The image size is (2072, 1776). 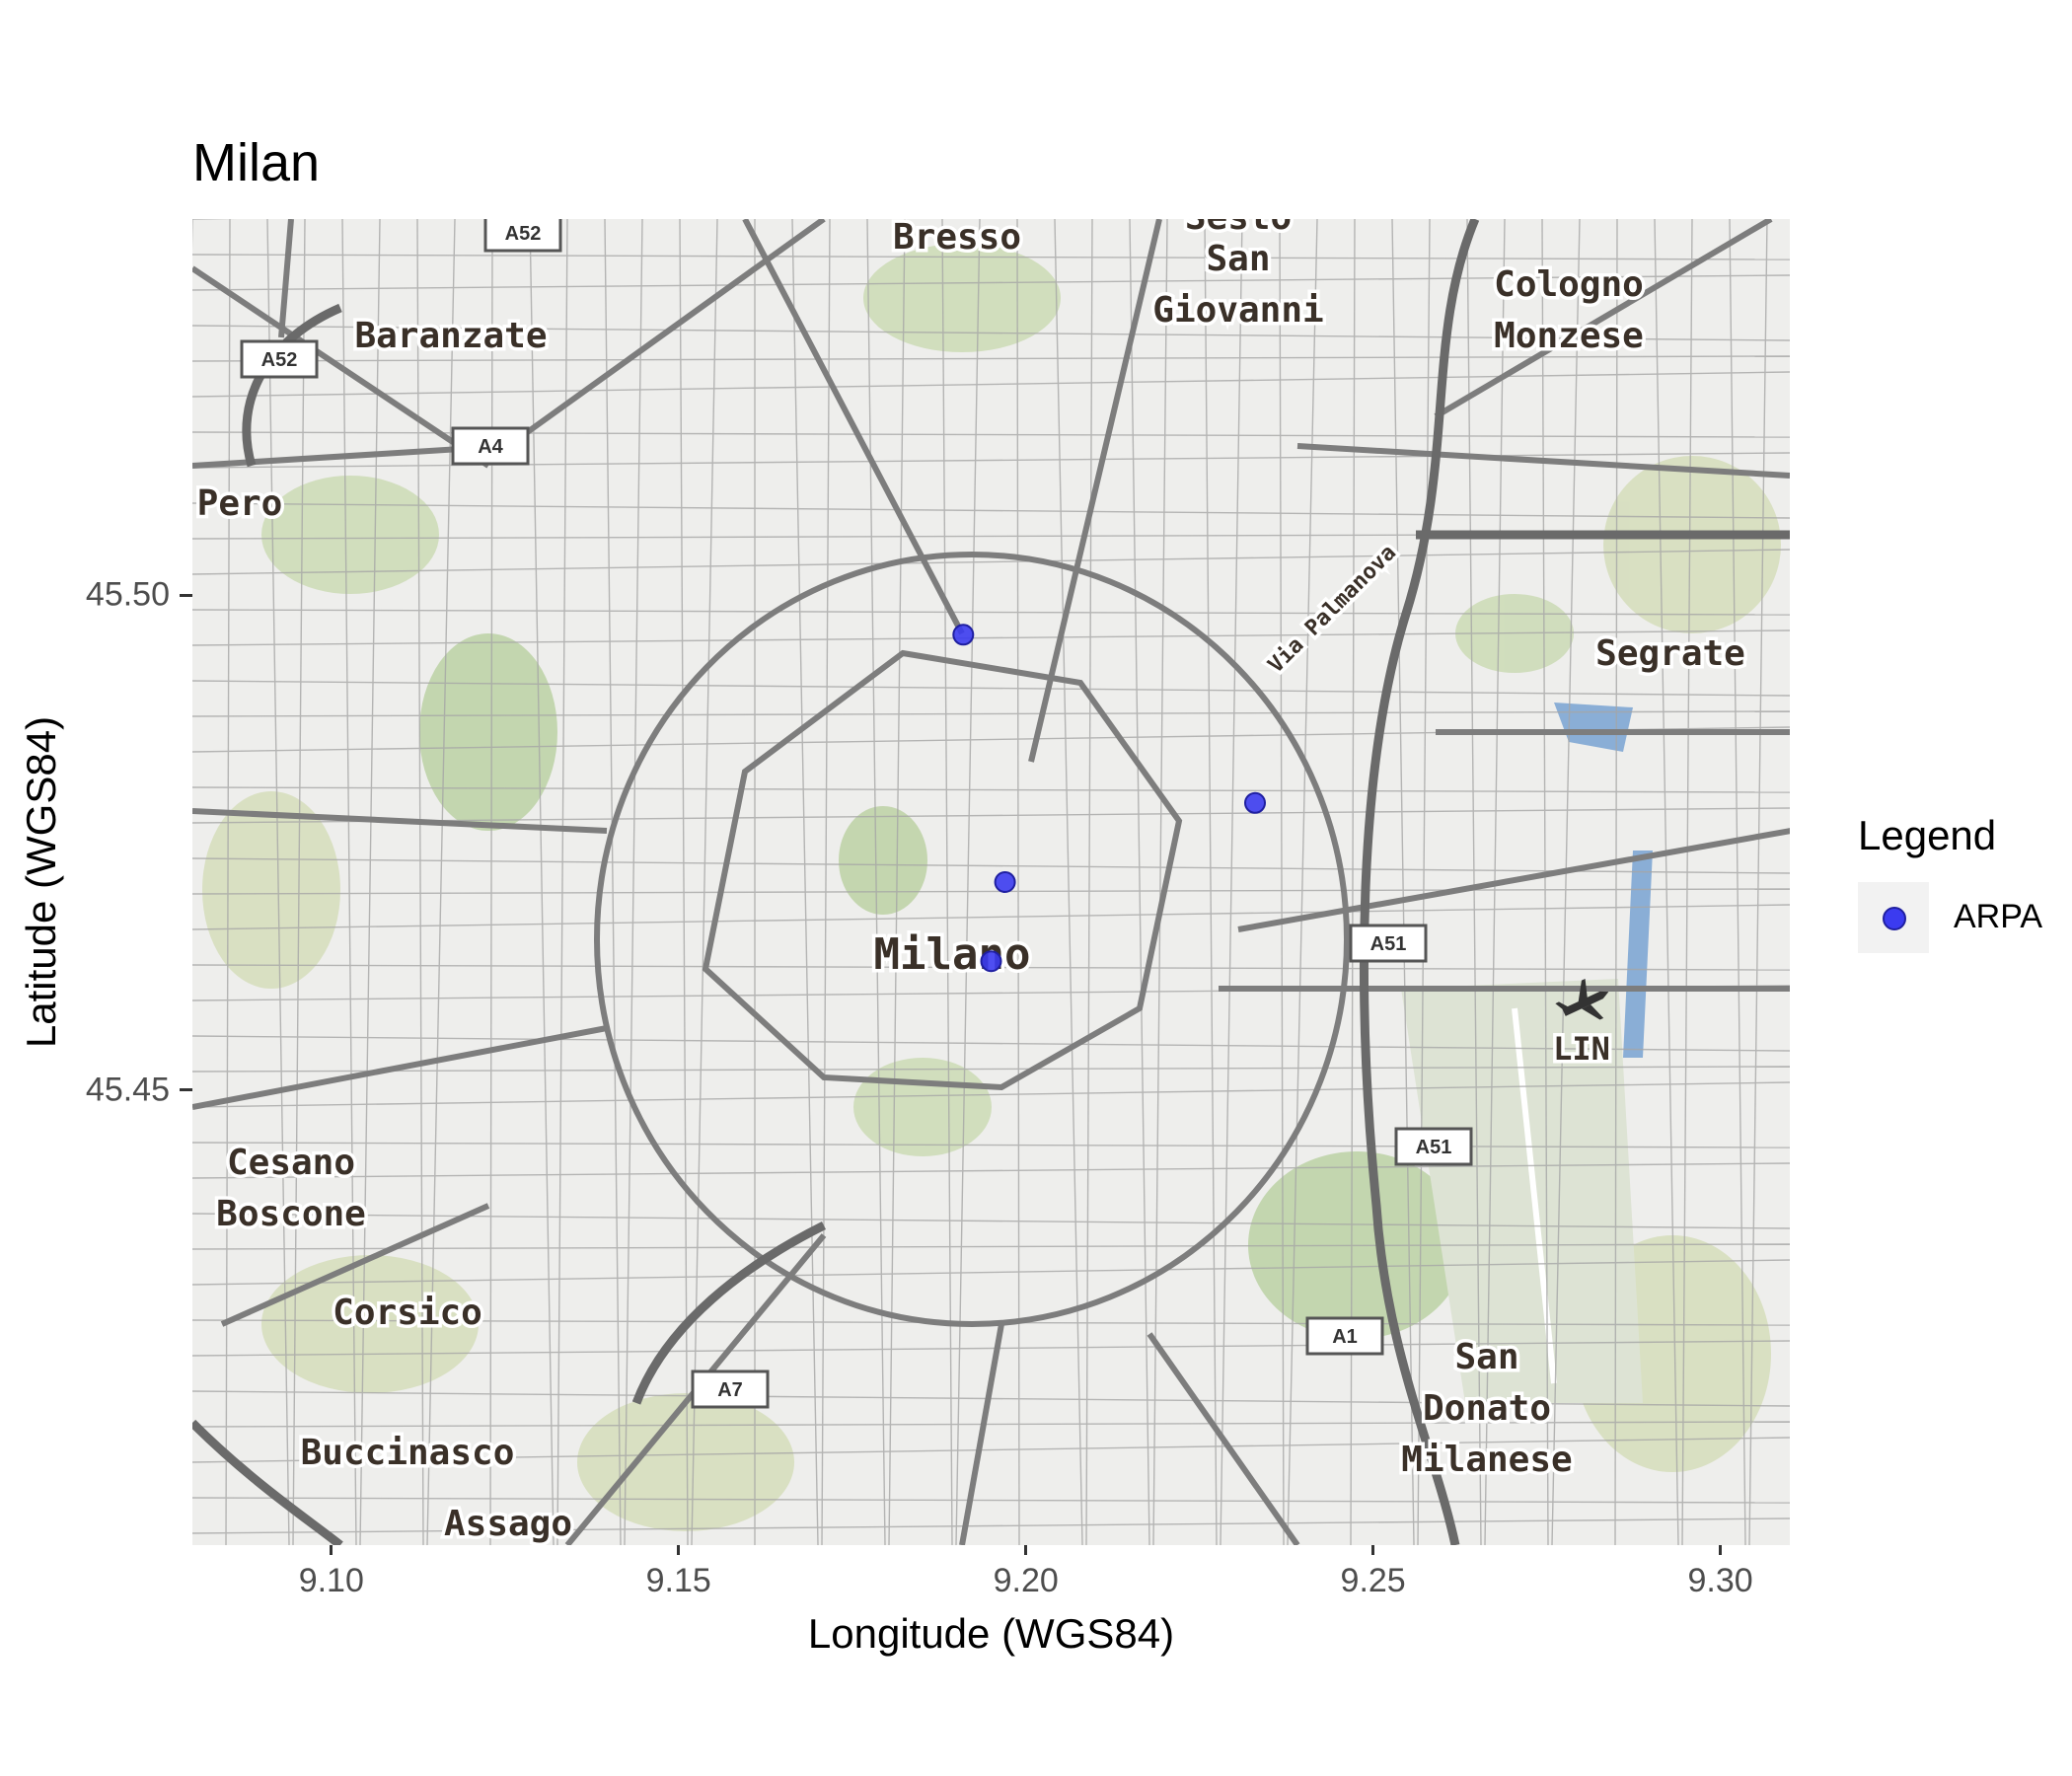 I want to click on legend-label: ARPA, so click(x=1999, y=917).